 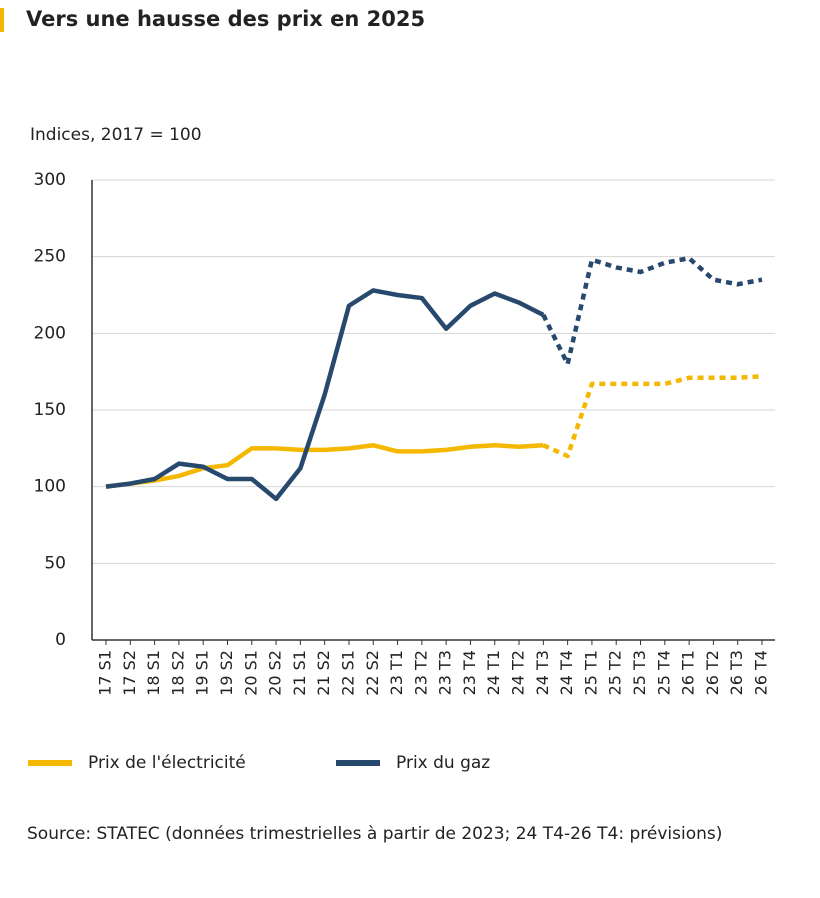 What do you see at coordinates (50, 180) in the screenshot?
I see `y-tick-label: 300` at bounding box center [50, 180].